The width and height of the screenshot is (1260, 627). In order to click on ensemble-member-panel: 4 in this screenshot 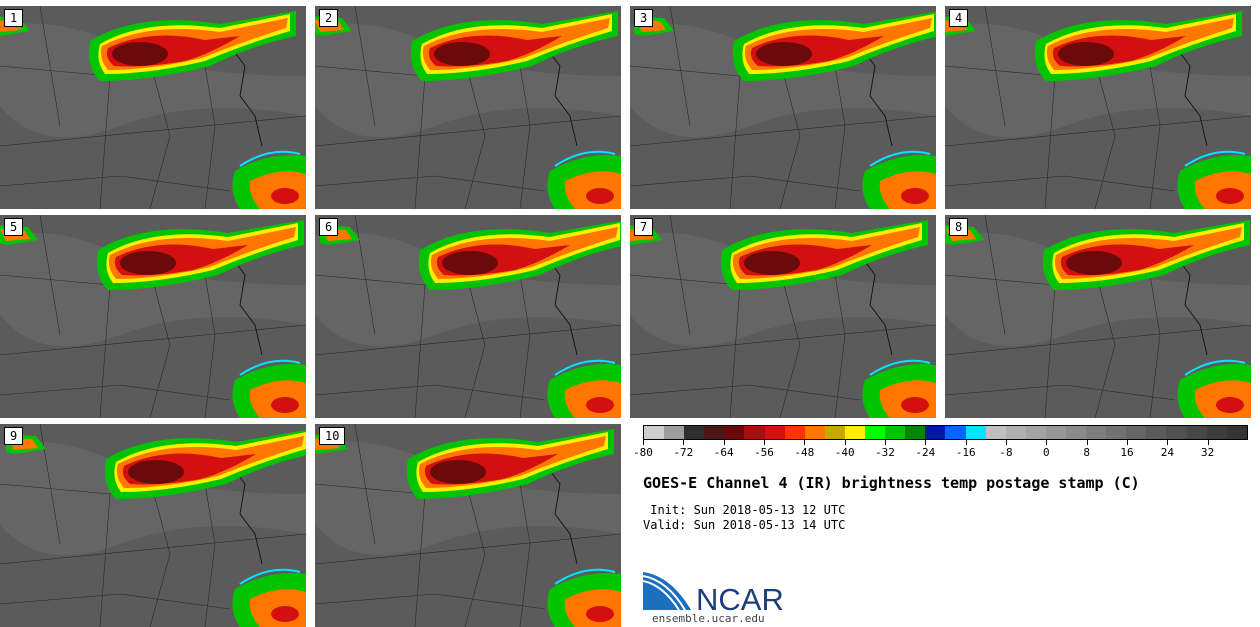, I will do `click(1098, 107)`.